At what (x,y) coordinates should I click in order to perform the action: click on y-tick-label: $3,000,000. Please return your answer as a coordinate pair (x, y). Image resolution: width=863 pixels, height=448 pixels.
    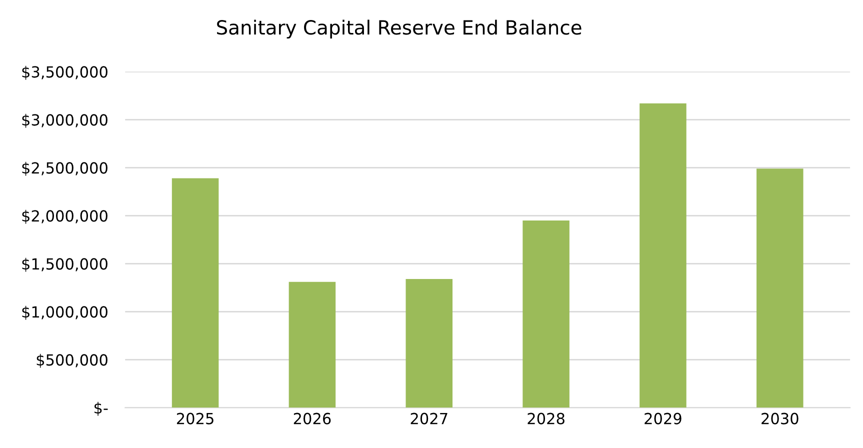
    Looking at the image, I should click on (65, 121).